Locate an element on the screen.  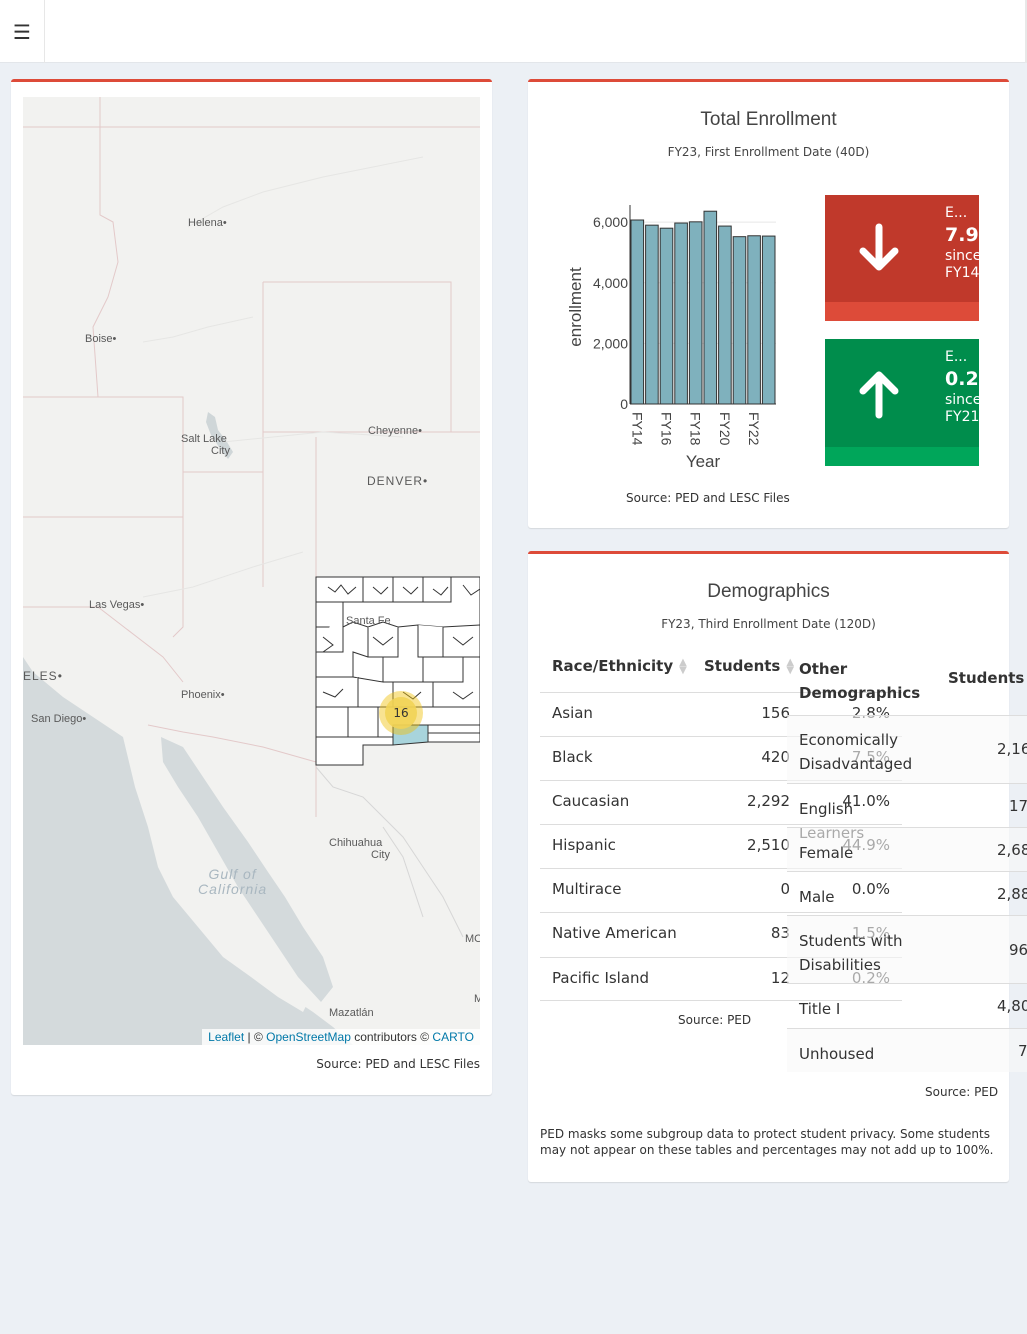
column-header-race: Race/Ethnicity ▲ ▼ is located at coordinates (619, 666).